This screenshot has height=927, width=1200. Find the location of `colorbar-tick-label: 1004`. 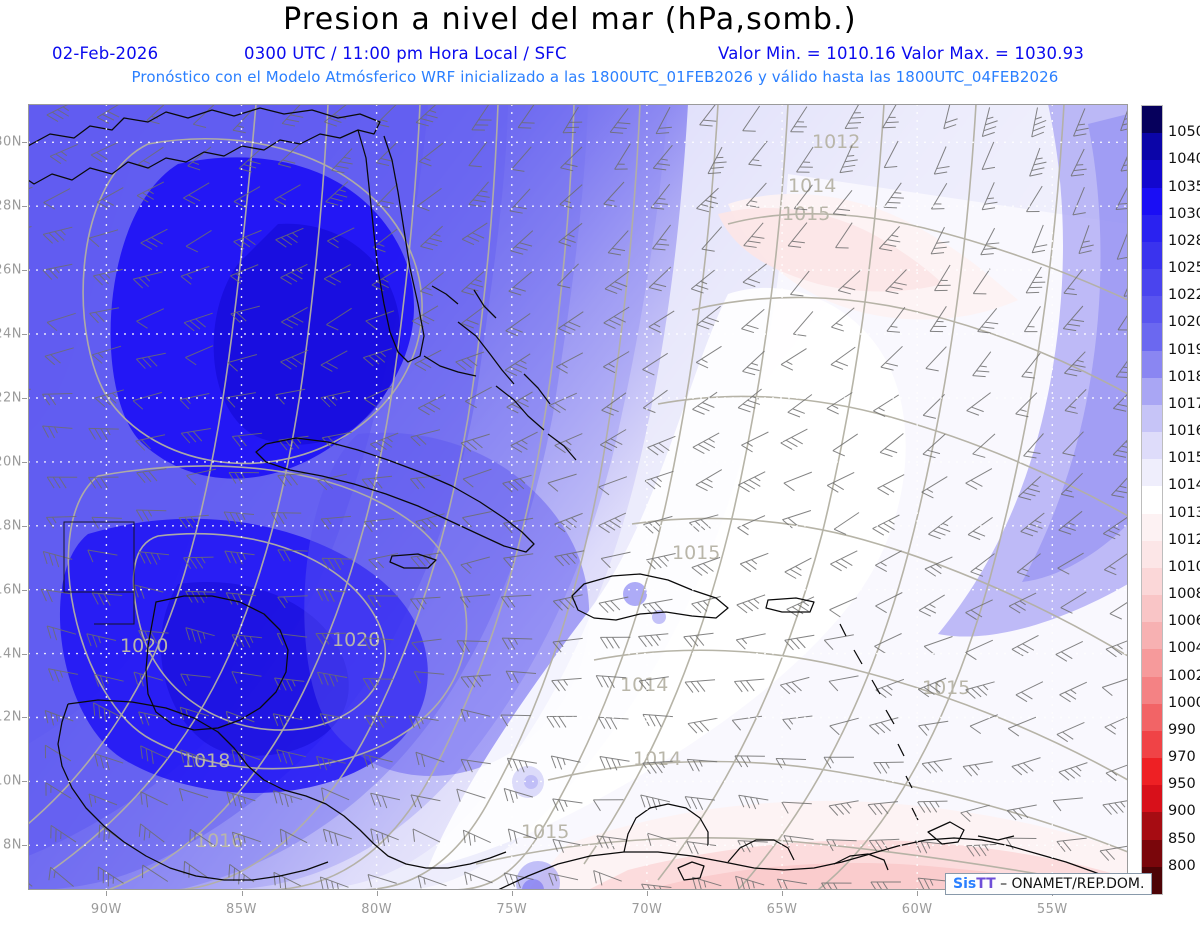

colorbar-tick-label: 1004 is located at coordinates (1184, 648).